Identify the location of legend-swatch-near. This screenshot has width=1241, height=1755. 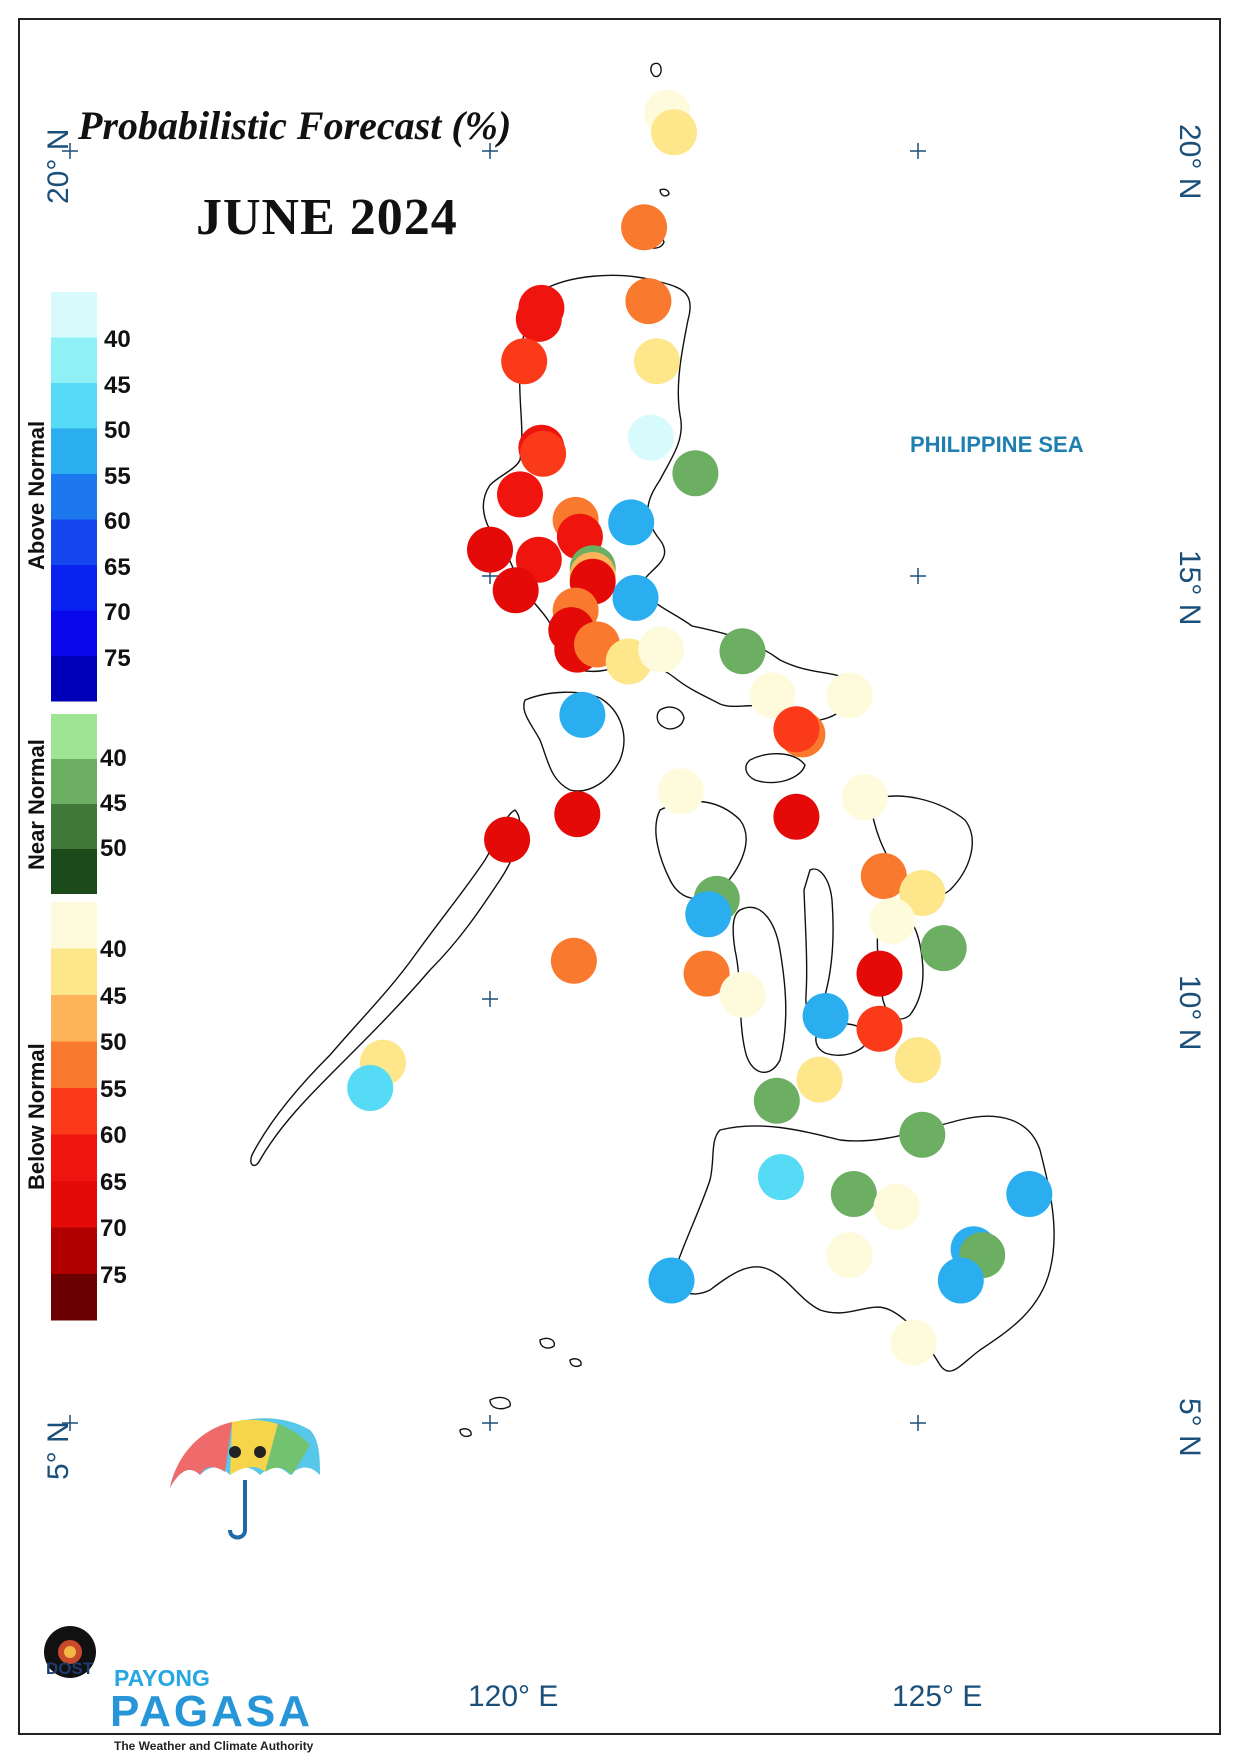
(74, 826).